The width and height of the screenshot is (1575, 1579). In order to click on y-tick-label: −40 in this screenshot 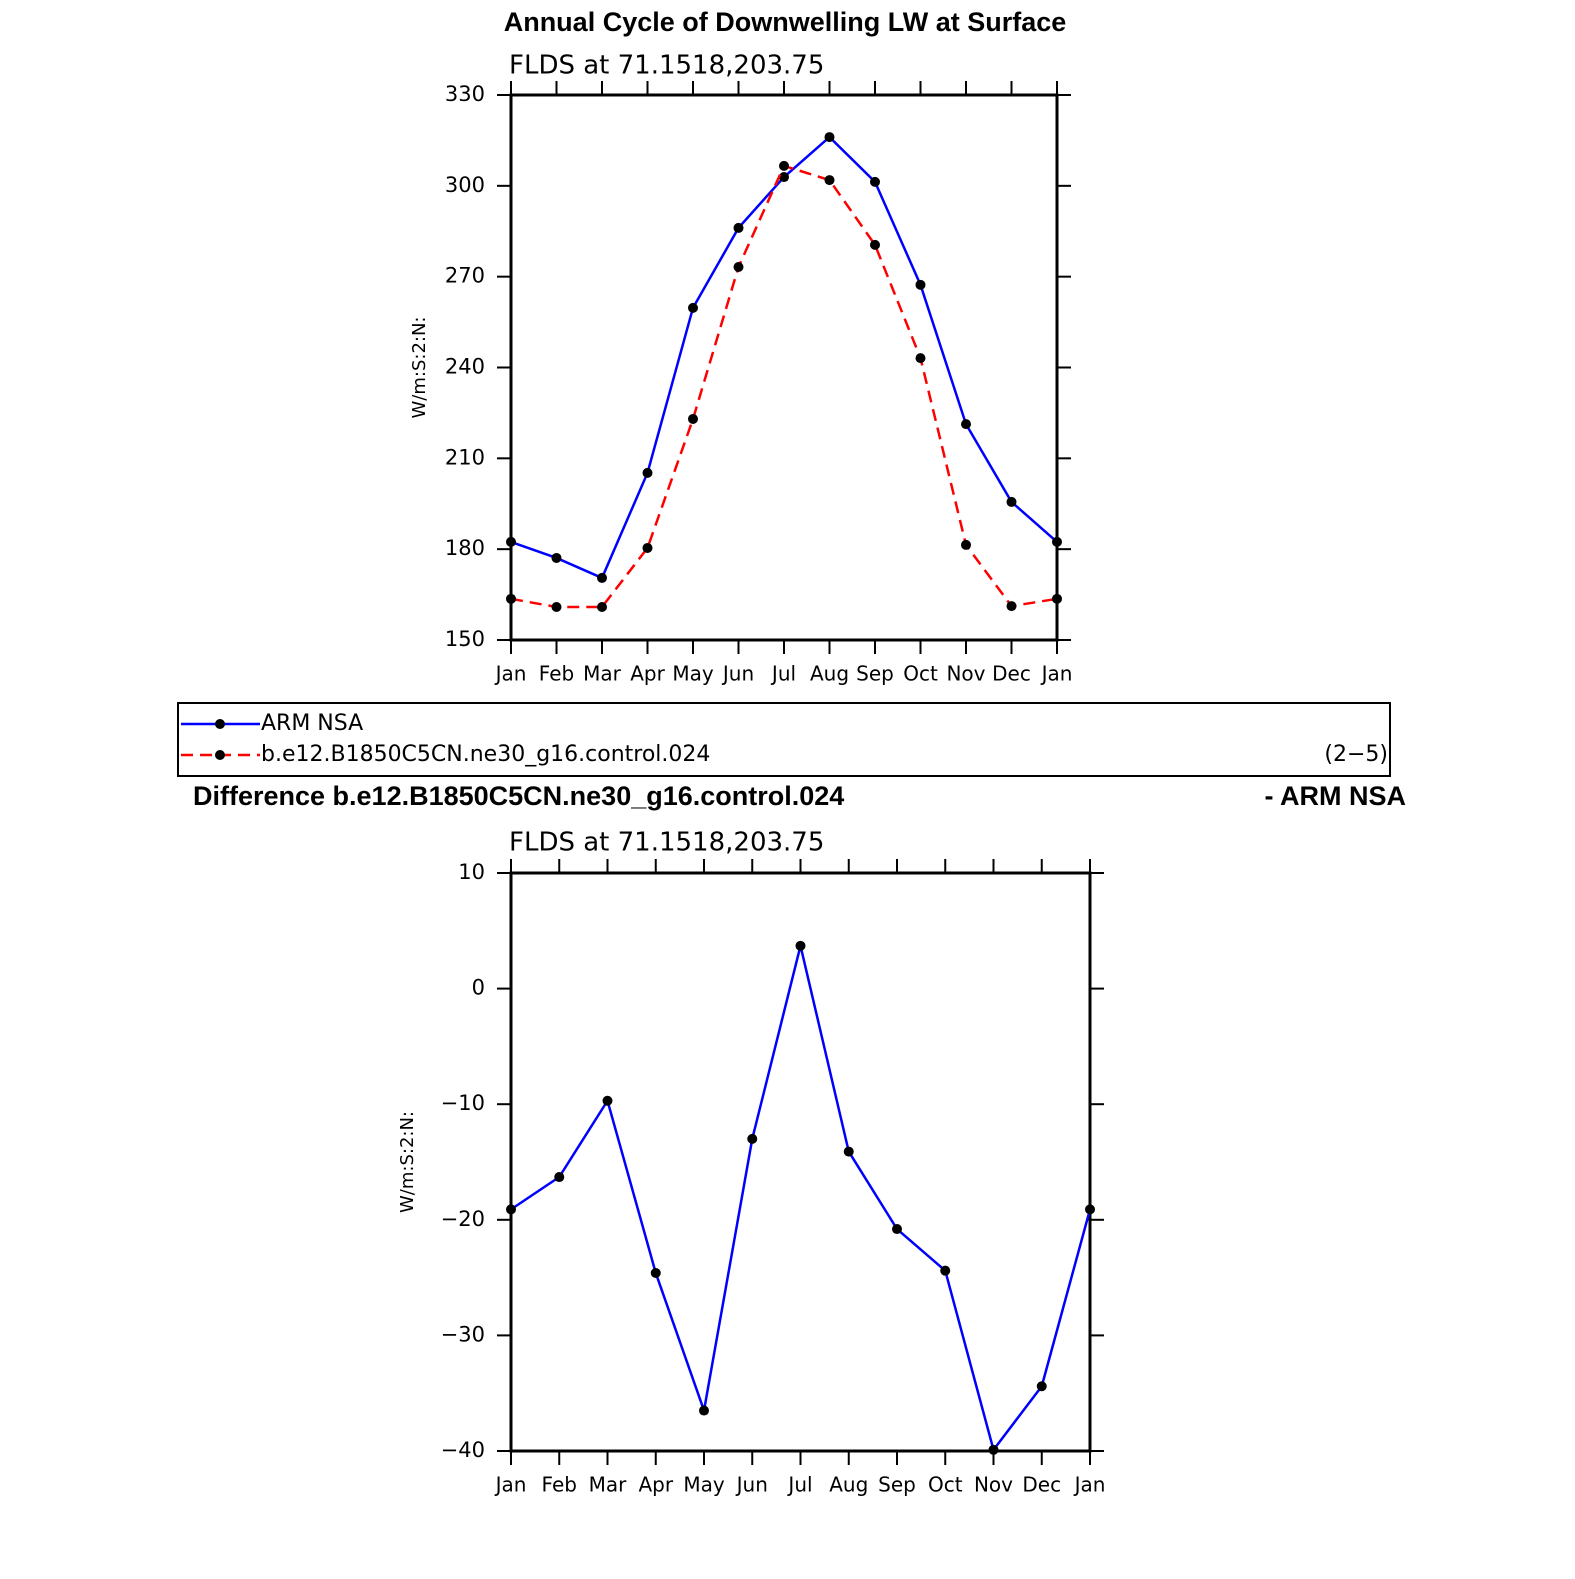, I will do `click(463, 1450)`.